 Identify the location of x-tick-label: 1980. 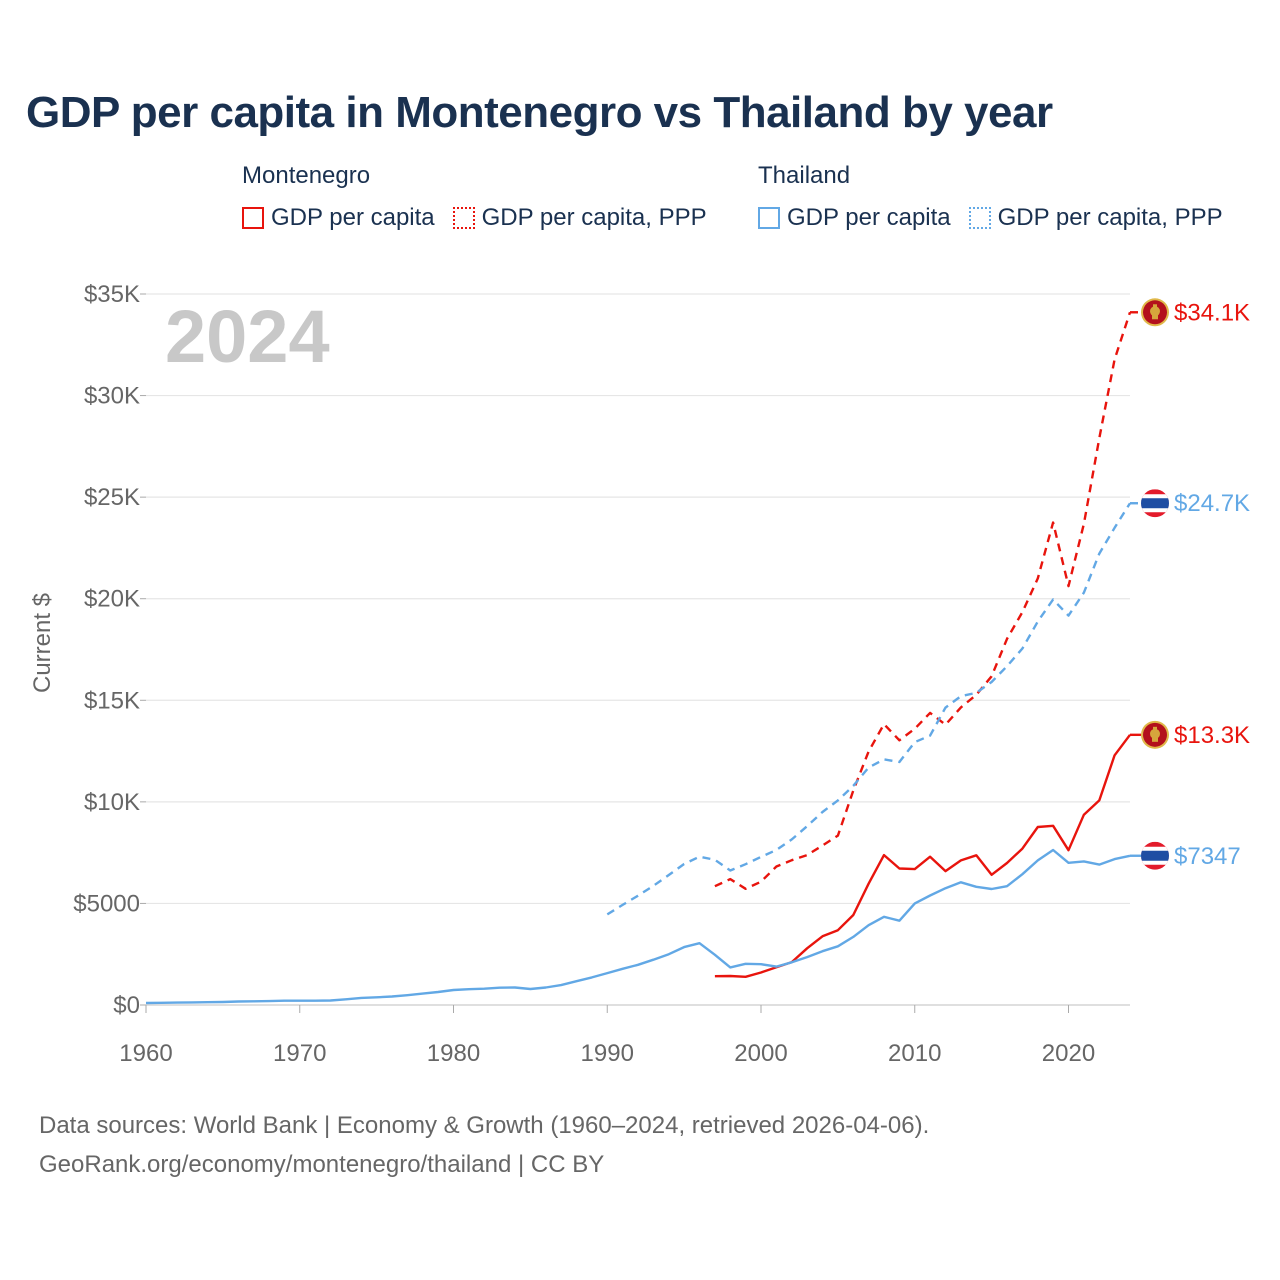
(453, 1053).